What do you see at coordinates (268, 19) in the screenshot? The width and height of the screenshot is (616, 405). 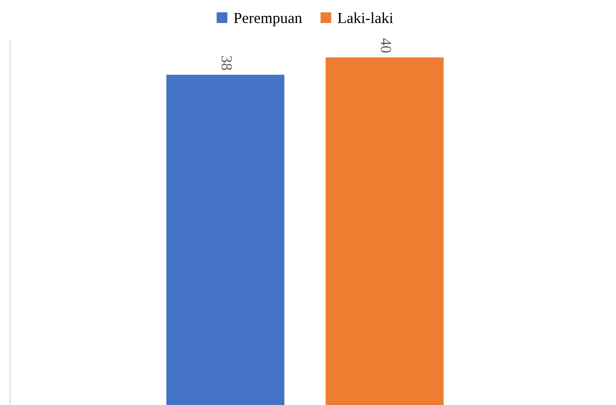 I see `legend-label: Perempuan` at bounding box center [268, 19].